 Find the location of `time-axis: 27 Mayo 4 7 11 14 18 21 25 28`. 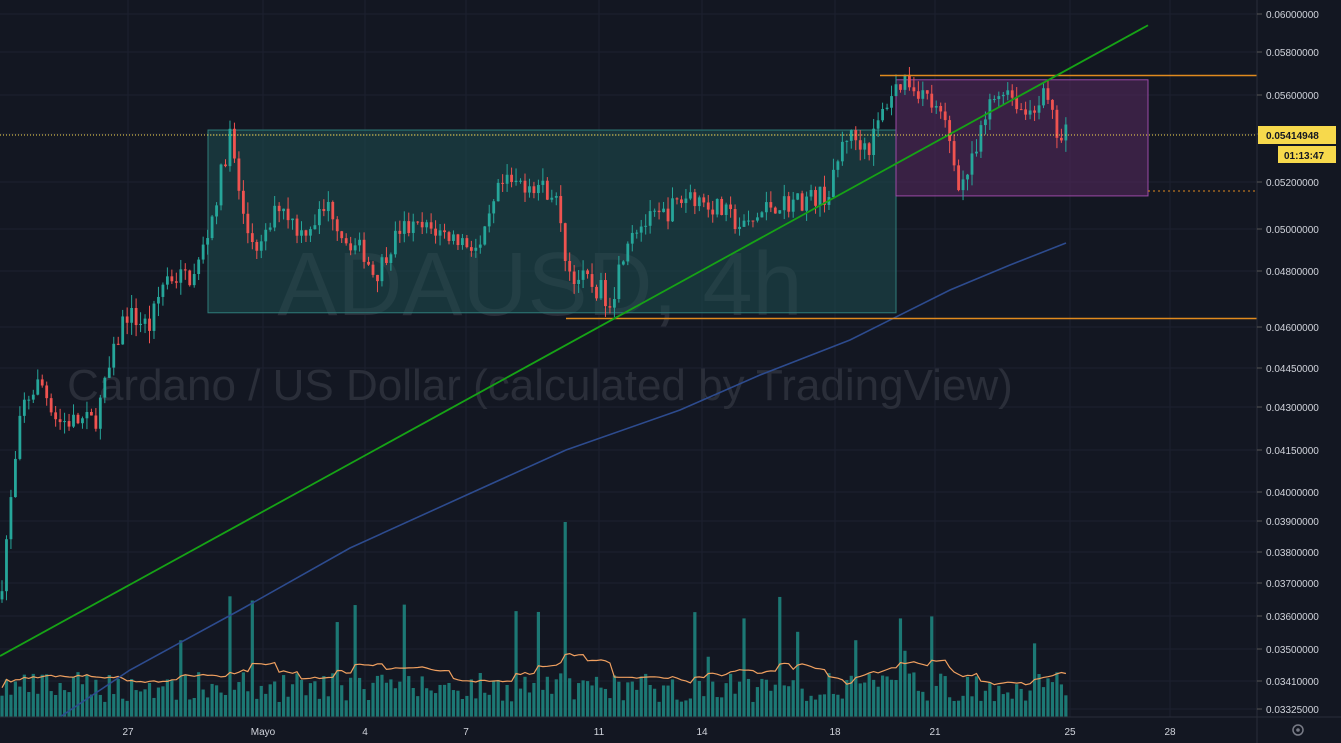

time-axis: 27 Mayo 4 7 11 14 18 21 25 28 is located at coordinates (649, 732).